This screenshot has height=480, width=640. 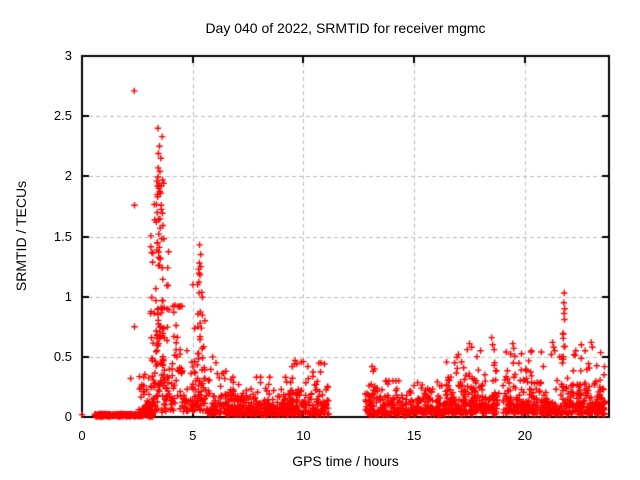 What do you see at coordinates (414, 435) in the screenshot?
I see `x-tick-label: 15` at bounding box center [414, 435].